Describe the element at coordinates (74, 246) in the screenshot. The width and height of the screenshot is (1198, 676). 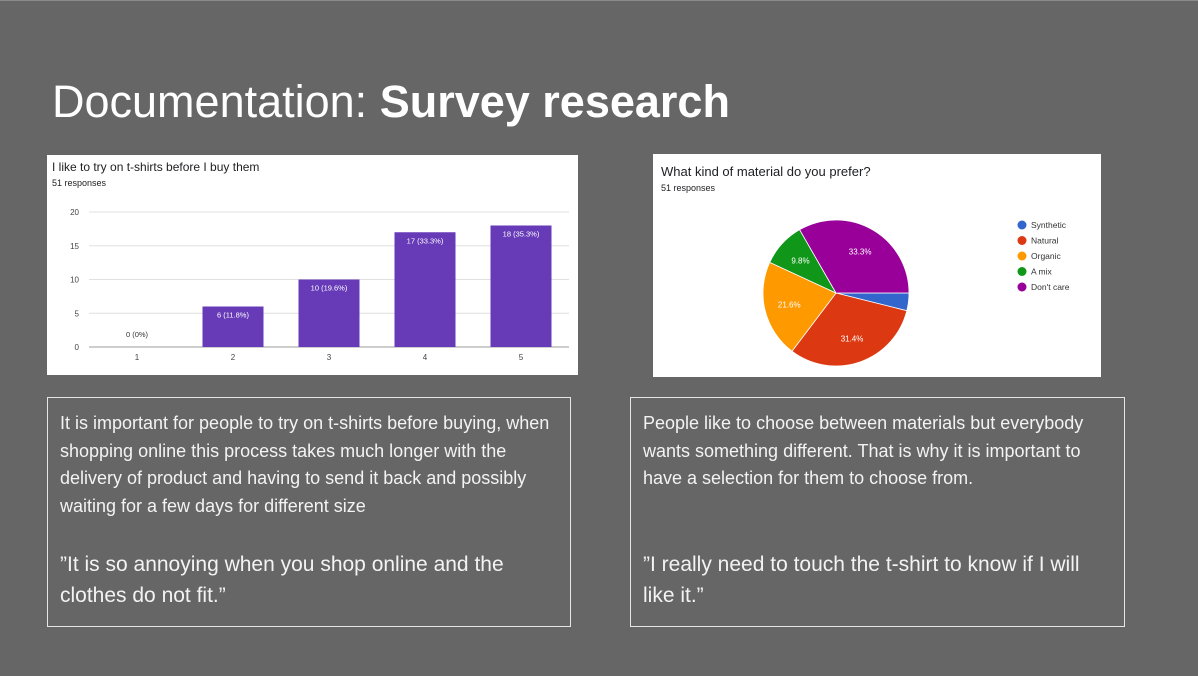
I see `bar-ytick-label: 15` at that location.